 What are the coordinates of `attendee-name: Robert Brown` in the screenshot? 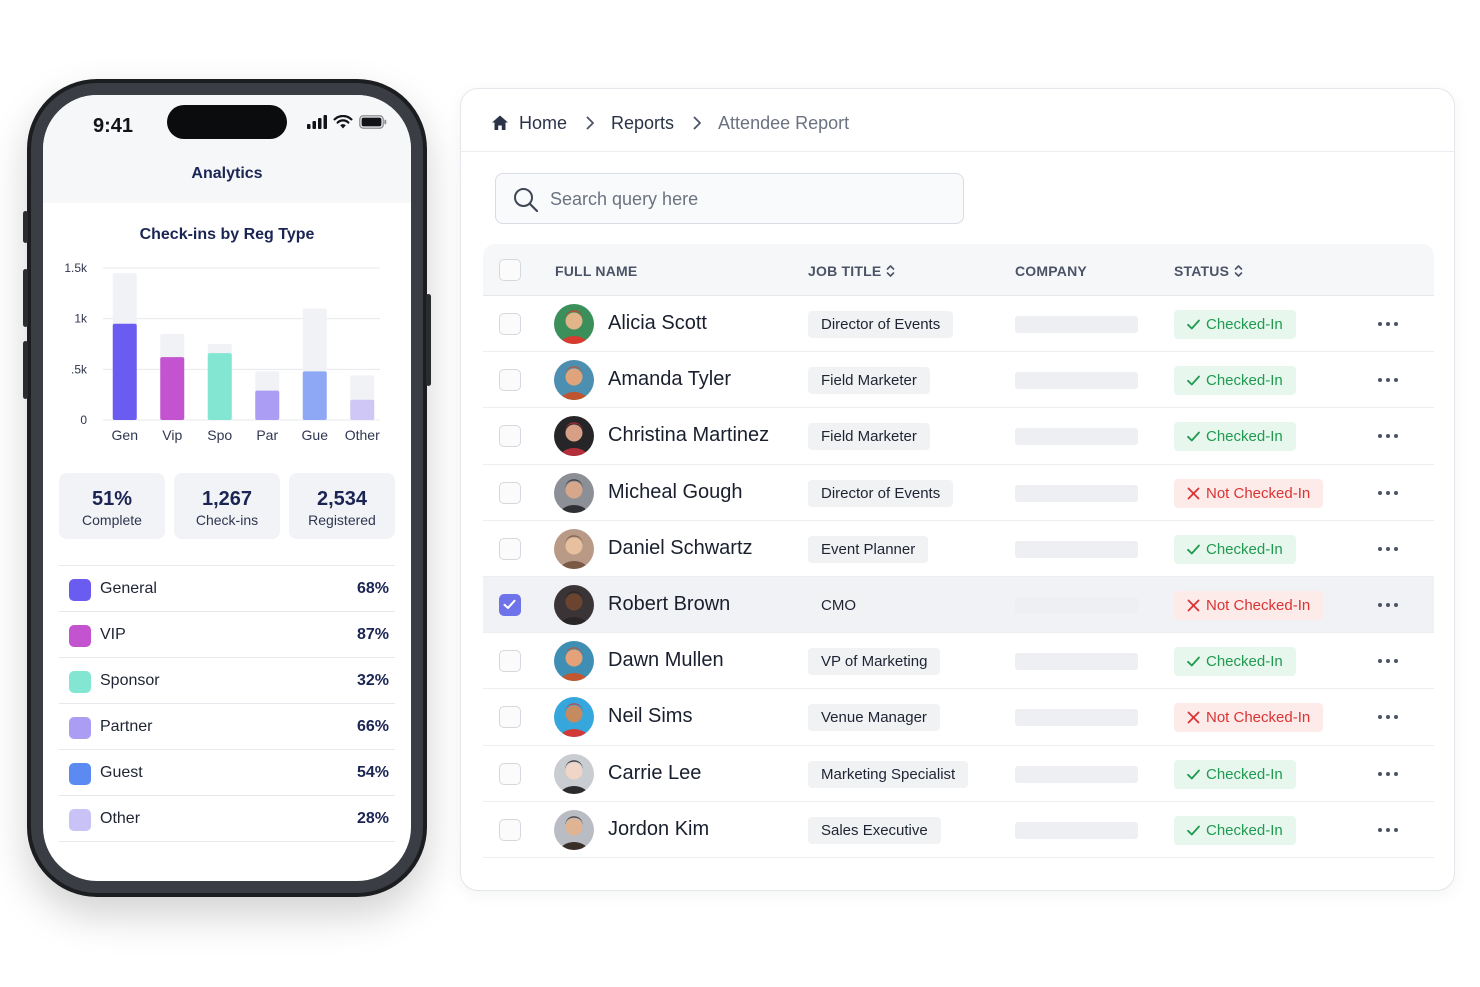 It's located at (669, 603).